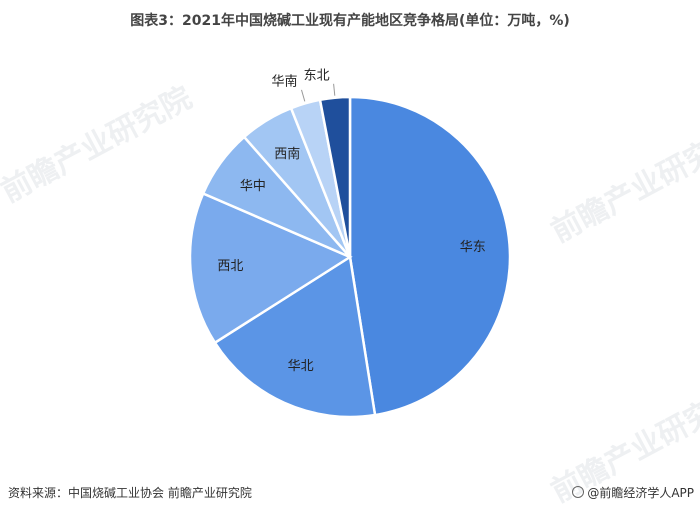 The width and height of the screenshot is (700, 511). I want to click on brand-credit: @前瞻经济学人APP, so click(633, 492).